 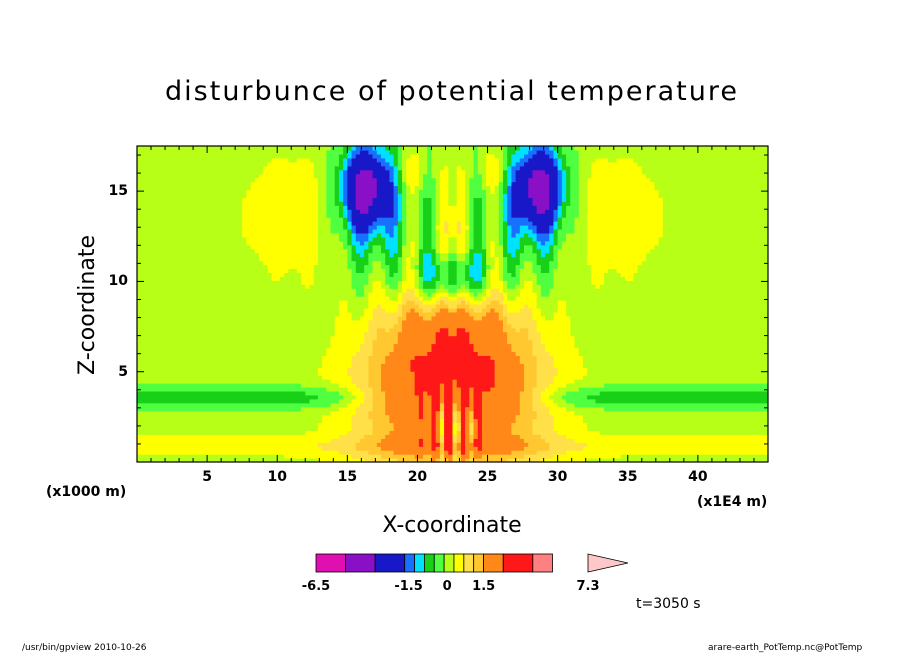 What do you see at coordinates (330, 563) in the screenshot?
I see `colorbar-swatch` at bounding box center [330, 563].